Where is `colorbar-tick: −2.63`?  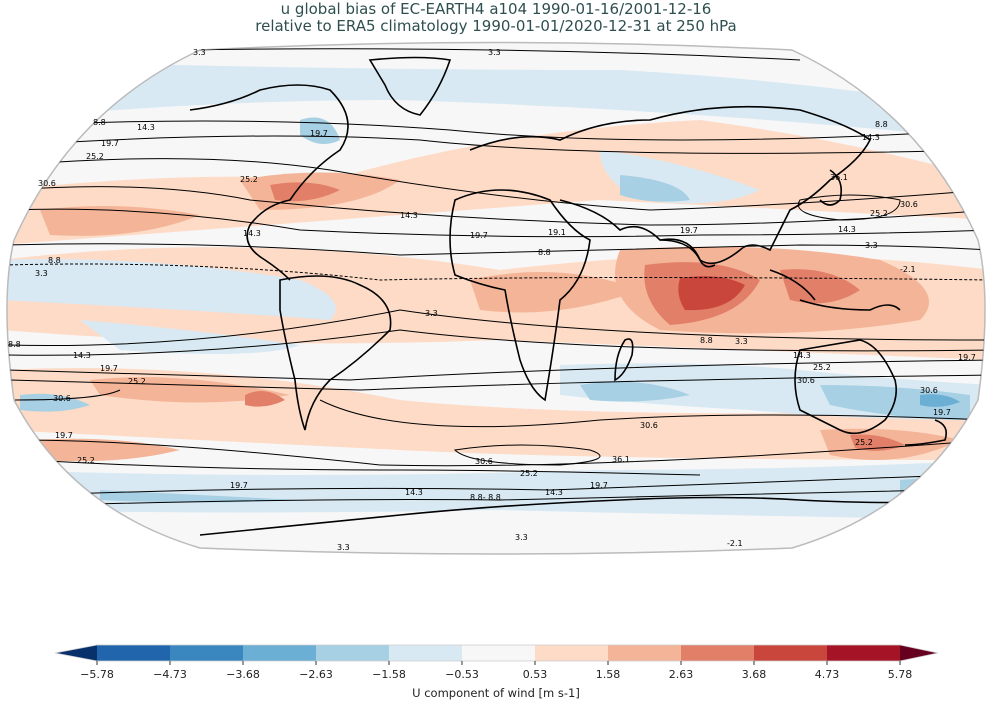 colorbar-tick: −2.63 is located at coordinates (316, 674).